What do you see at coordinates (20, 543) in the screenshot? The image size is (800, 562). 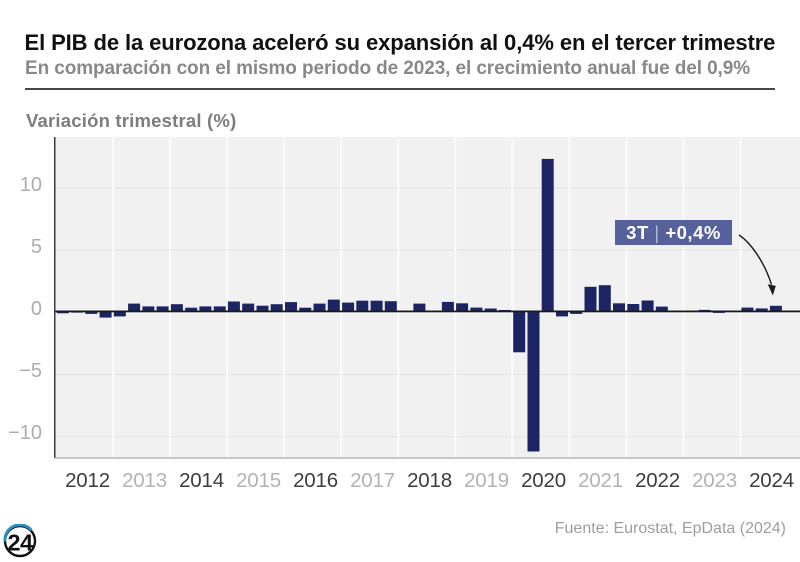 I see `svg-text: 24` at bounding box center [20, 543].